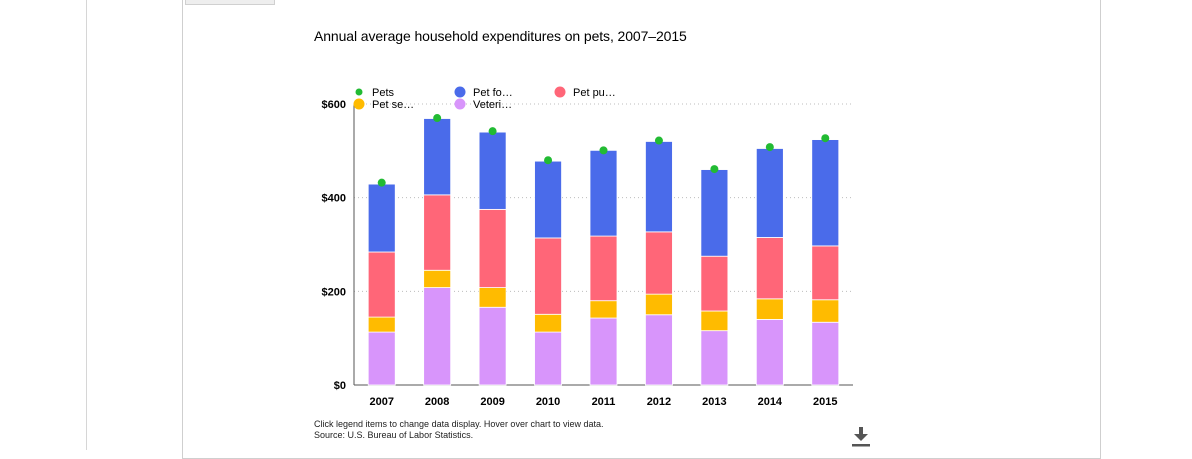 The height and width of the screenshot is (459, 1192). Describe the element at coordinates (770, 402) in the screenshot. I see `x-tick-label: 2014` at that location.